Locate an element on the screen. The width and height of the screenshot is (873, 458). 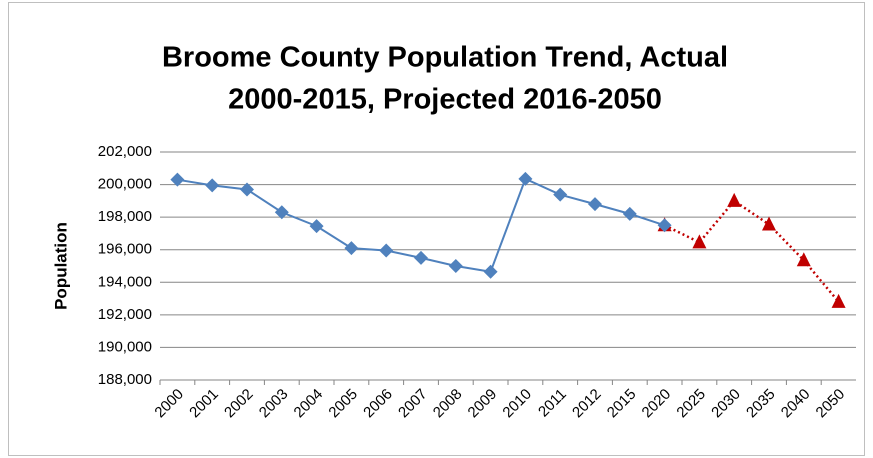
y-tick-label: 194,000 is located at coordinates (125, 281).